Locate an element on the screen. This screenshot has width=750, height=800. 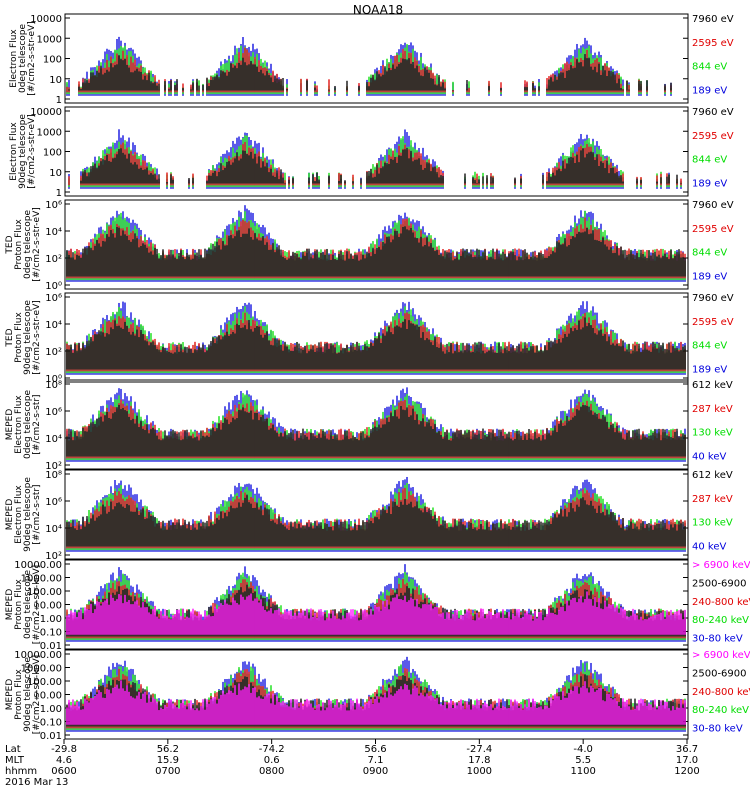
y-tick-label: 10⁸ is located at coordinates (53, 385).